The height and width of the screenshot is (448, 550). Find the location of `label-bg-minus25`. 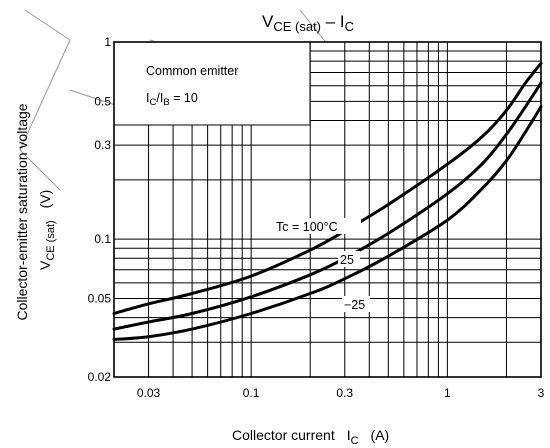

label-bg-minus25 is located at coordinates (356, 304).